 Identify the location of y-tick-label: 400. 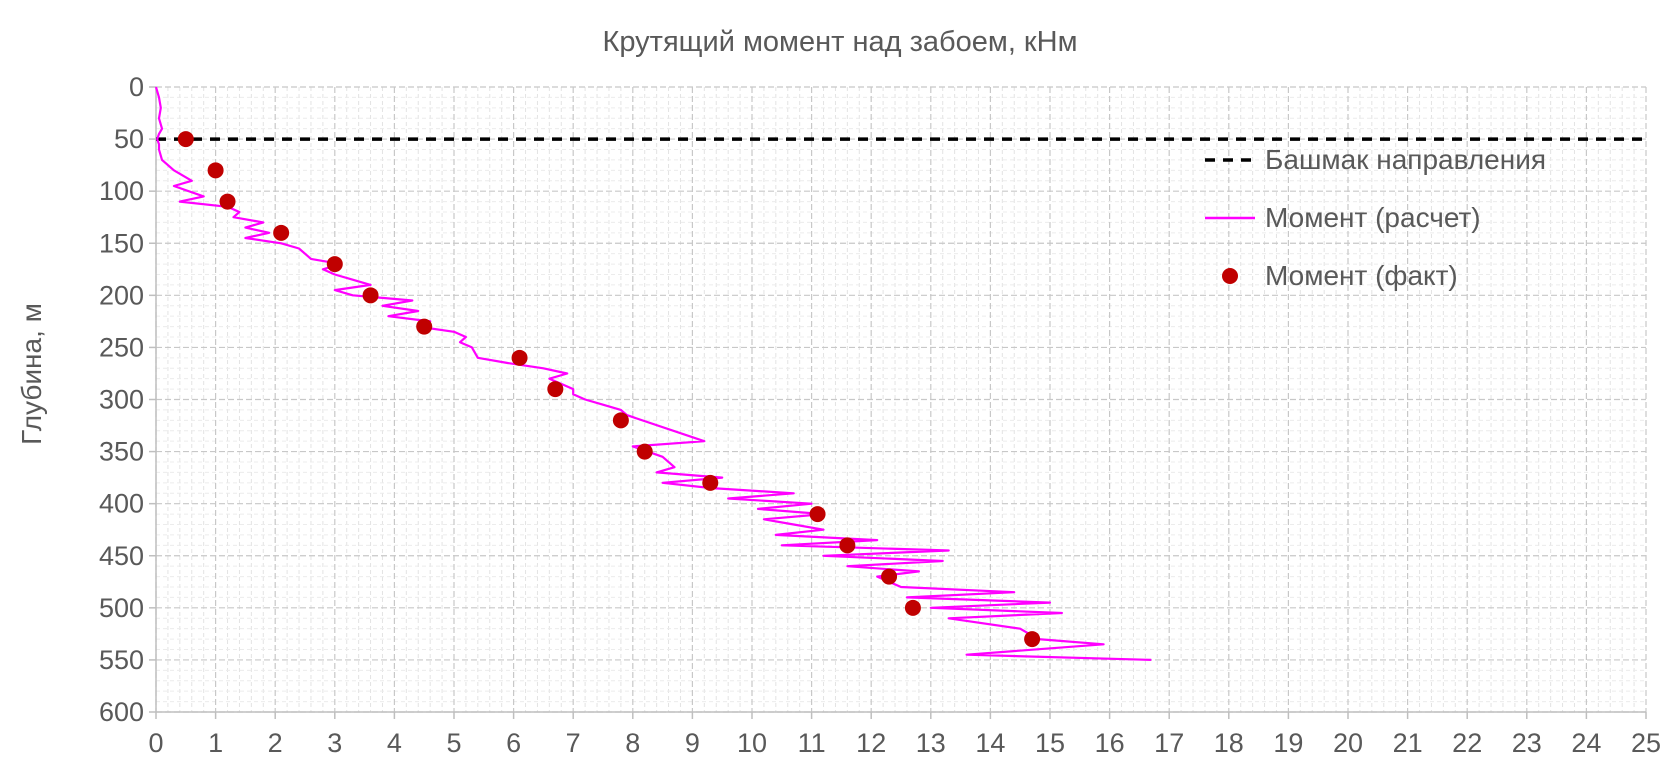
(121, 504).